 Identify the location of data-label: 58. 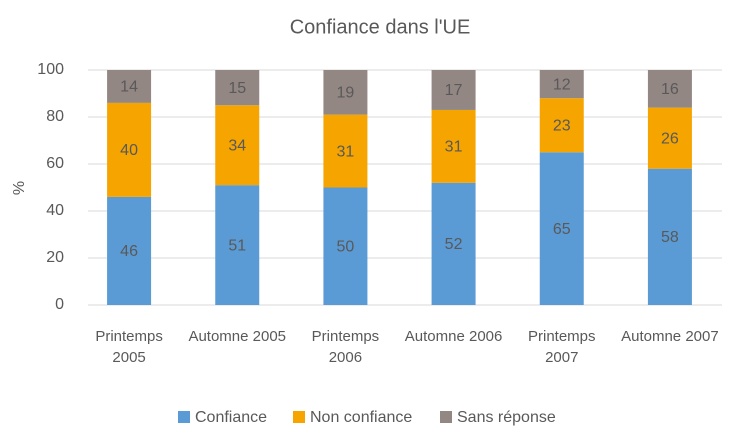
(670, 237).